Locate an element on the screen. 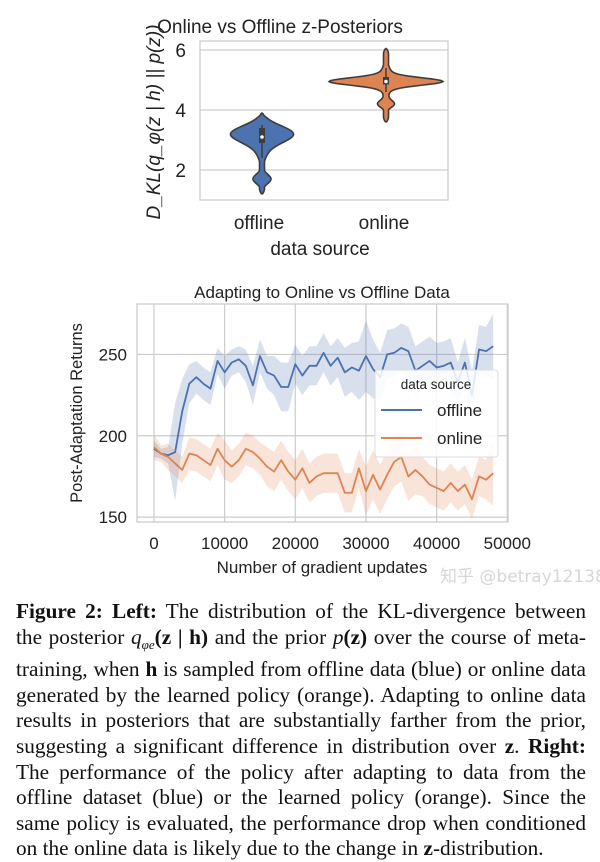  caption-text: -distribution. is located at coordinates (488, 848).